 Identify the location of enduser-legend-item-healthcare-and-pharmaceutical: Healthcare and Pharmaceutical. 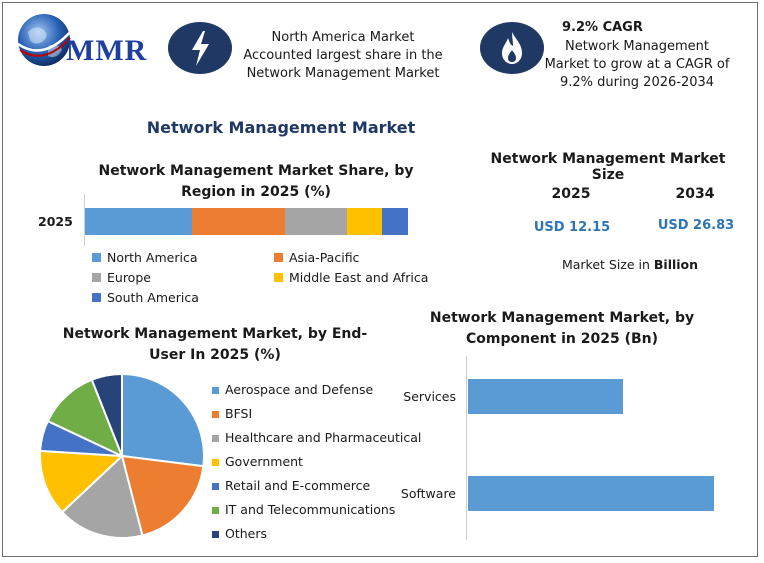
(316, 437).